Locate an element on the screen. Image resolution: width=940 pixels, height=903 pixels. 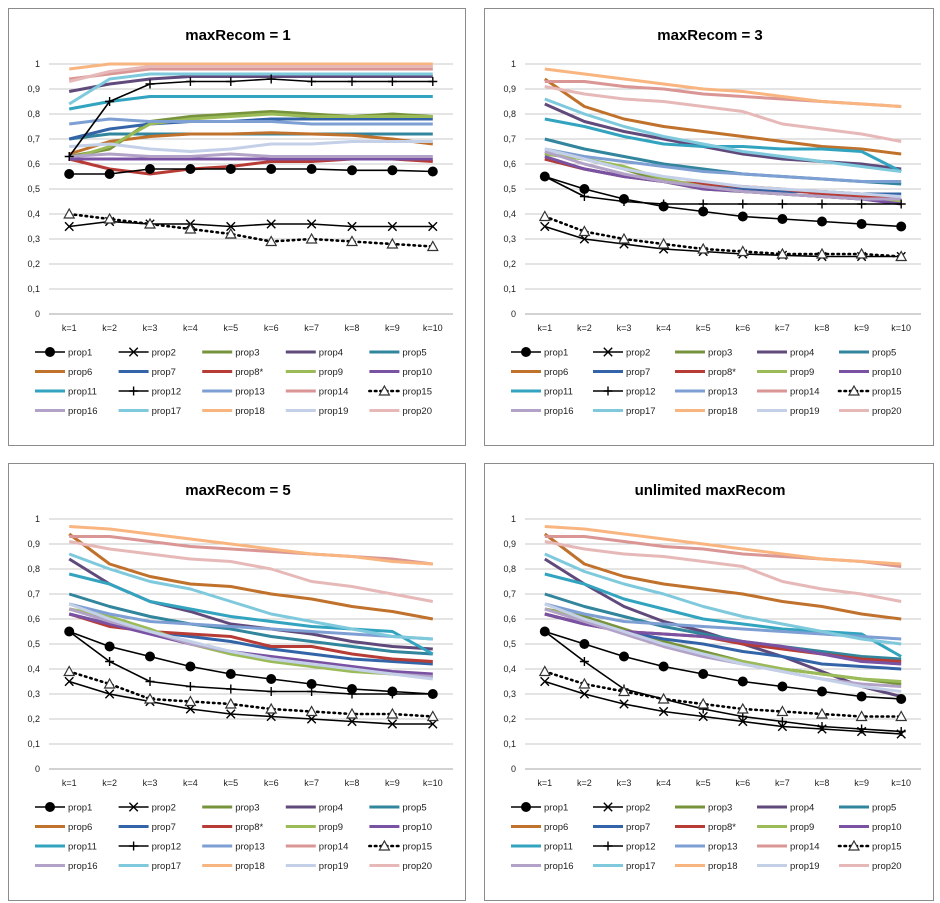
legend-label: prop13 is located at coordinates (250, 392).